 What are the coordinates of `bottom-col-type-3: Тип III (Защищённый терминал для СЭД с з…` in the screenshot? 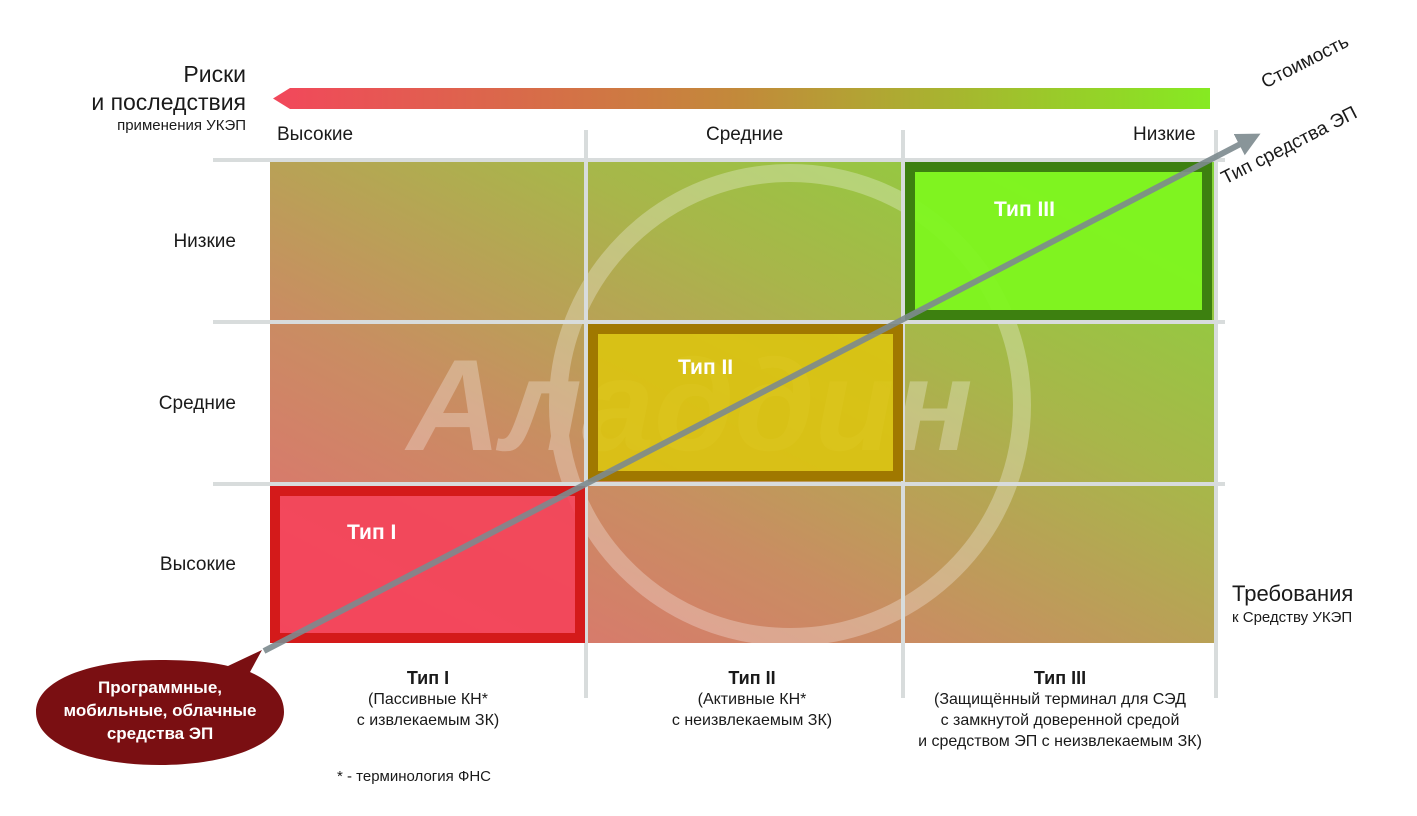 It's located at (1060, 709).